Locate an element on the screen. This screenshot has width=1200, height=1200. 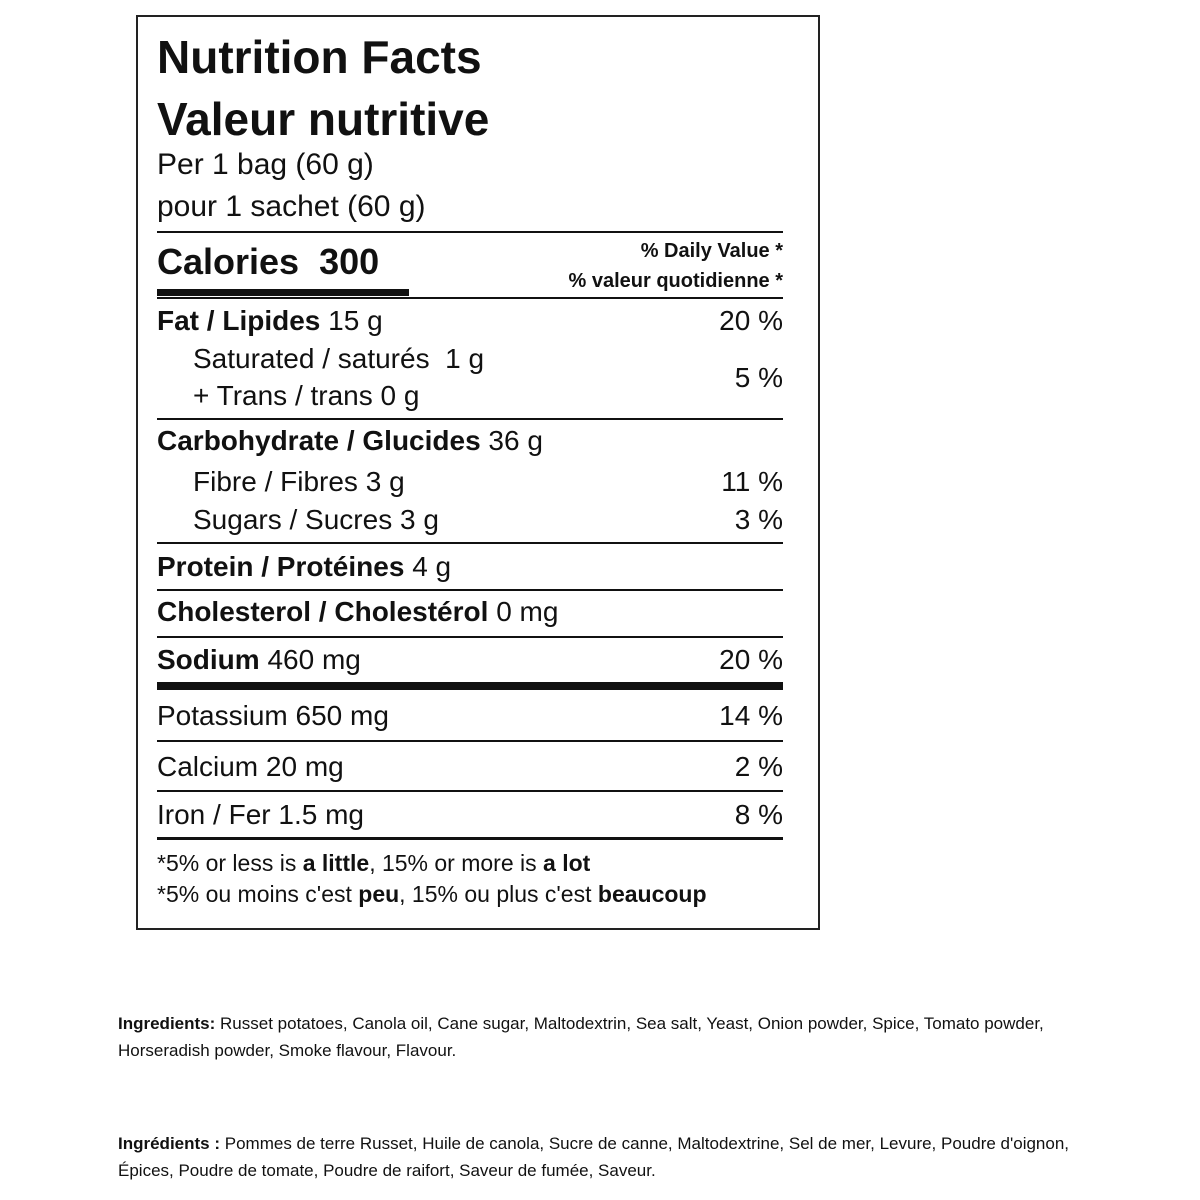
calories-value: 300 is located at coordinates (349, 261).